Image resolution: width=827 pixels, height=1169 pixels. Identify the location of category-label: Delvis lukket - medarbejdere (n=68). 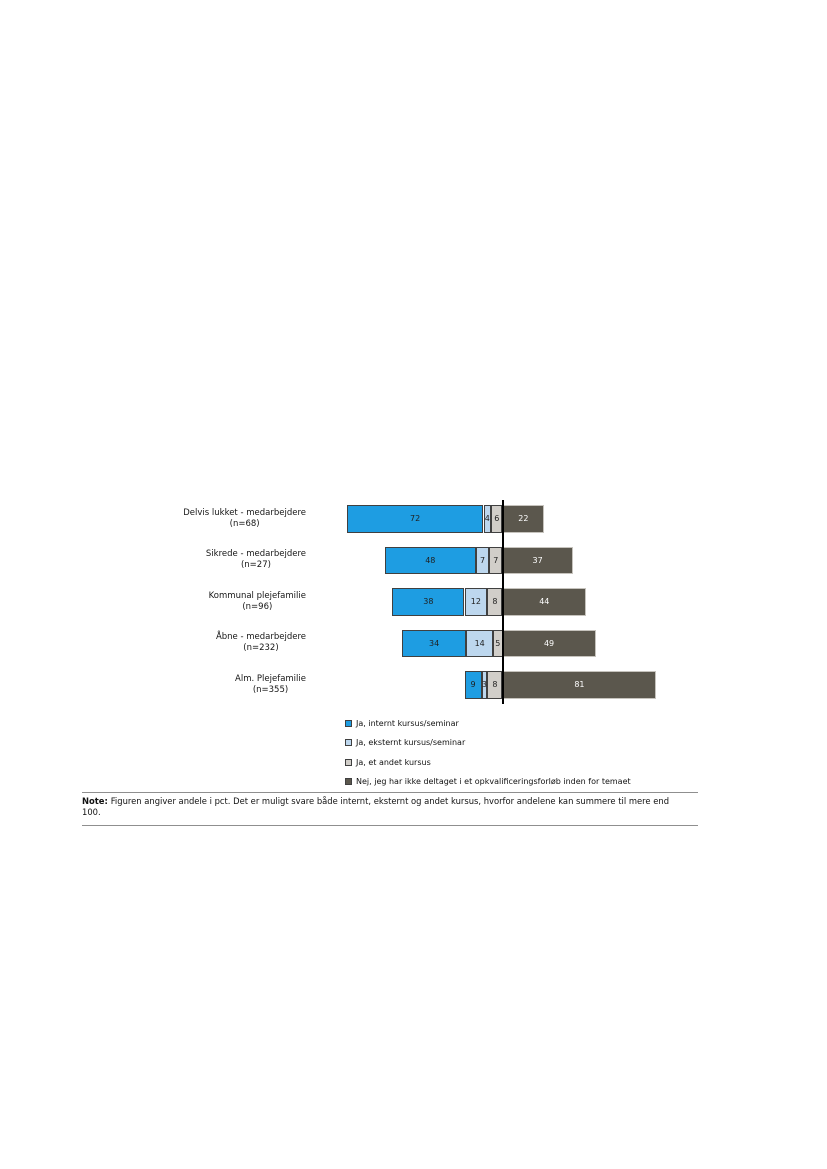
(193, 519).